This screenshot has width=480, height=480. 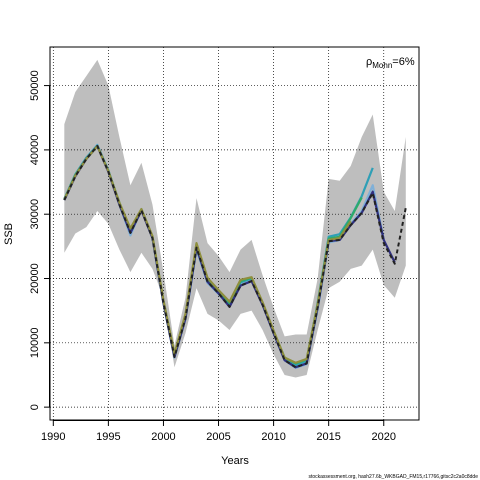 I want to click on mohn-rho-symbol: ρ, so click(x=369, y=62).